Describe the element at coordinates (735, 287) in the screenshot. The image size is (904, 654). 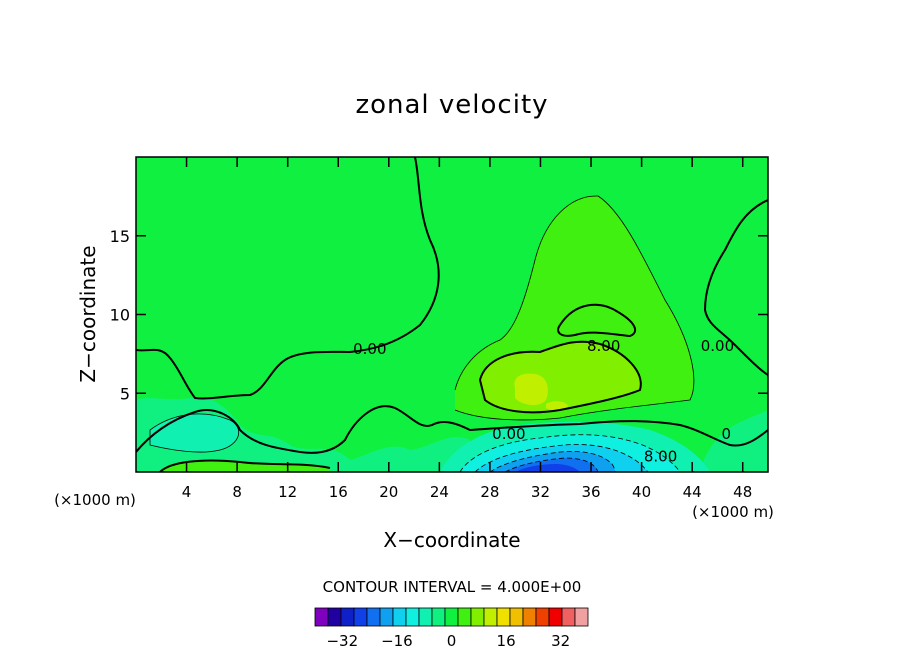
I see `zero-contour-right` at that location.